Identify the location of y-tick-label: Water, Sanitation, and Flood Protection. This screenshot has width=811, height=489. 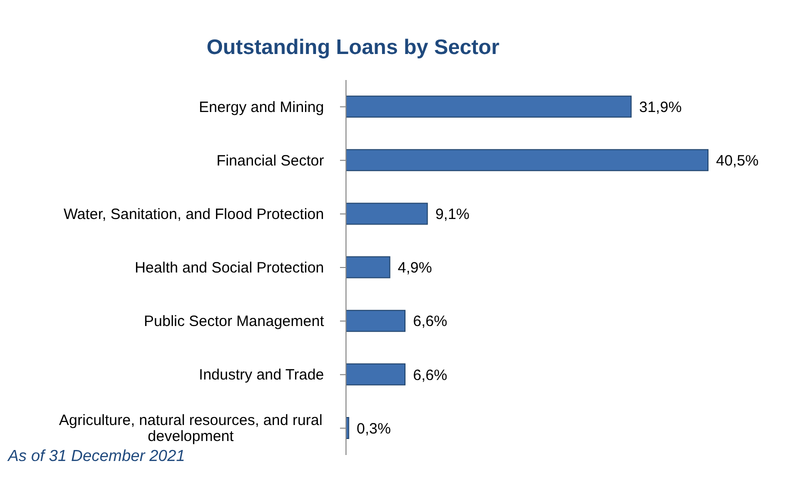
(194, 213).